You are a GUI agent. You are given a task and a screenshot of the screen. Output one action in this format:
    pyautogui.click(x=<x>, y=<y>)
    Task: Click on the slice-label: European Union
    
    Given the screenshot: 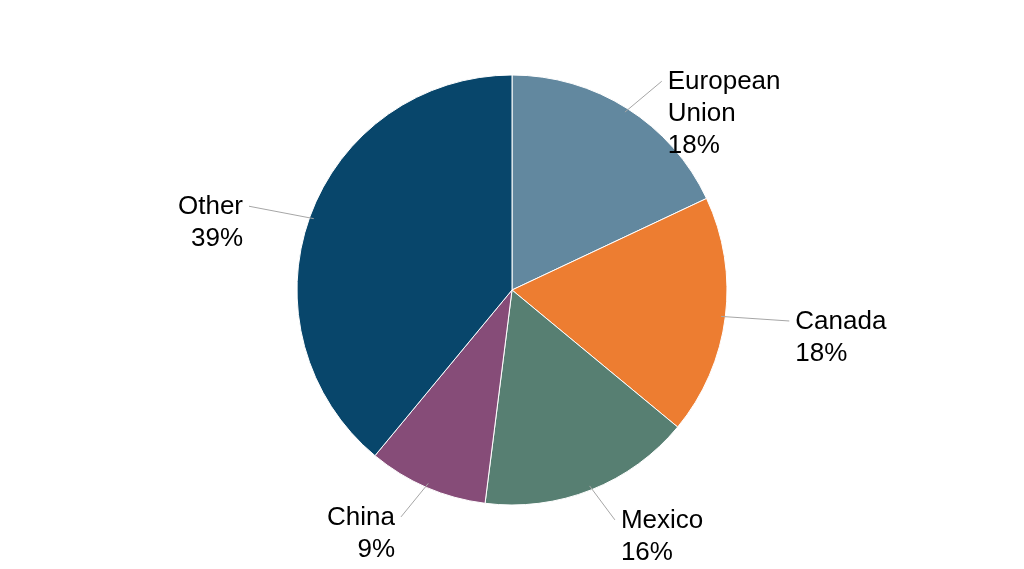 What is the action you would take?
    pyautogui.click(x=724, y=96)
    